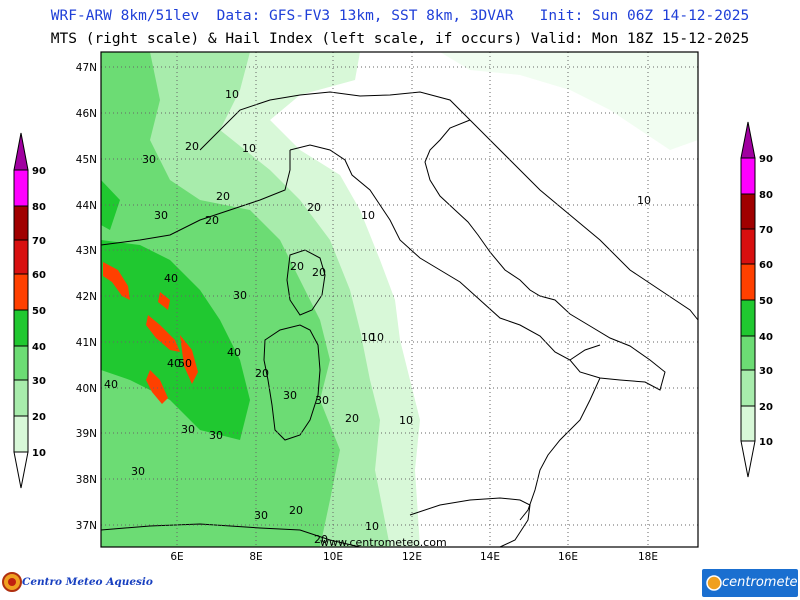 The height and width of the screenshot is (600, 800). Describe the element at coordinates (39, 311) in the screenshot. I see `left-scale-label: 50` at that location.